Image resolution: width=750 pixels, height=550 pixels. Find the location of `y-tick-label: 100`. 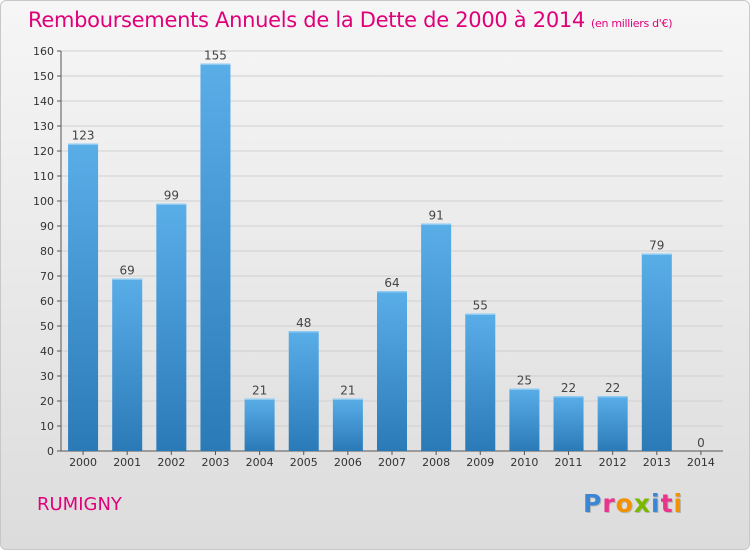

y-tick-label: 100 is located at coordinates (43, 201).